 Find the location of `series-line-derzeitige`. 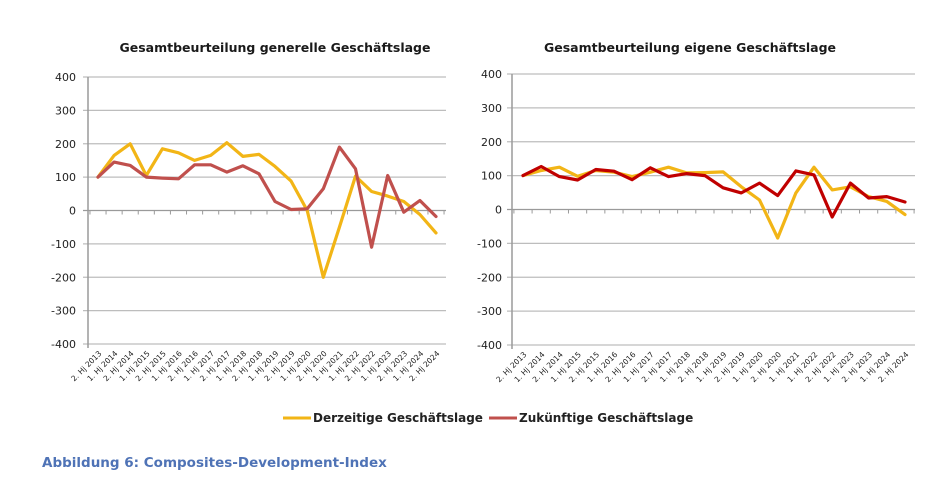

series-line-derzeitige is located at coordinates (267, 210).